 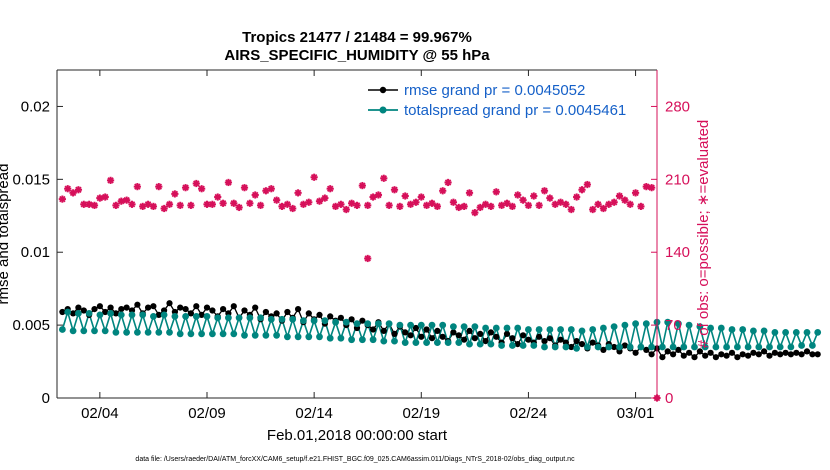 I want to click on rmse-markers, so click(x=440, y=330).